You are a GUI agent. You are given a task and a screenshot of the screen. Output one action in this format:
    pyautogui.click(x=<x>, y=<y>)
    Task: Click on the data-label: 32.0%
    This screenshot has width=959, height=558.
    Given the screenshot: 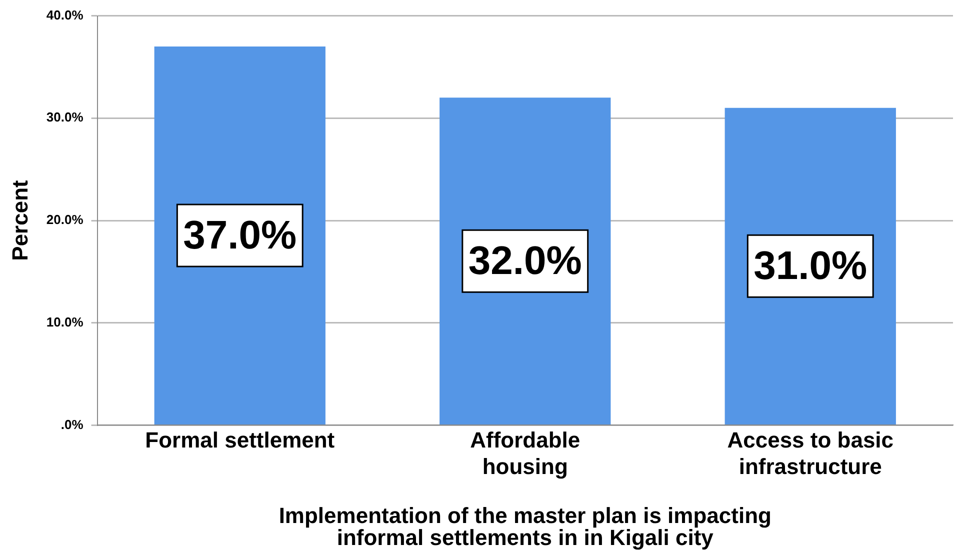 What is the action you would take?
    pyautogui.click(x=525, y=261)
    